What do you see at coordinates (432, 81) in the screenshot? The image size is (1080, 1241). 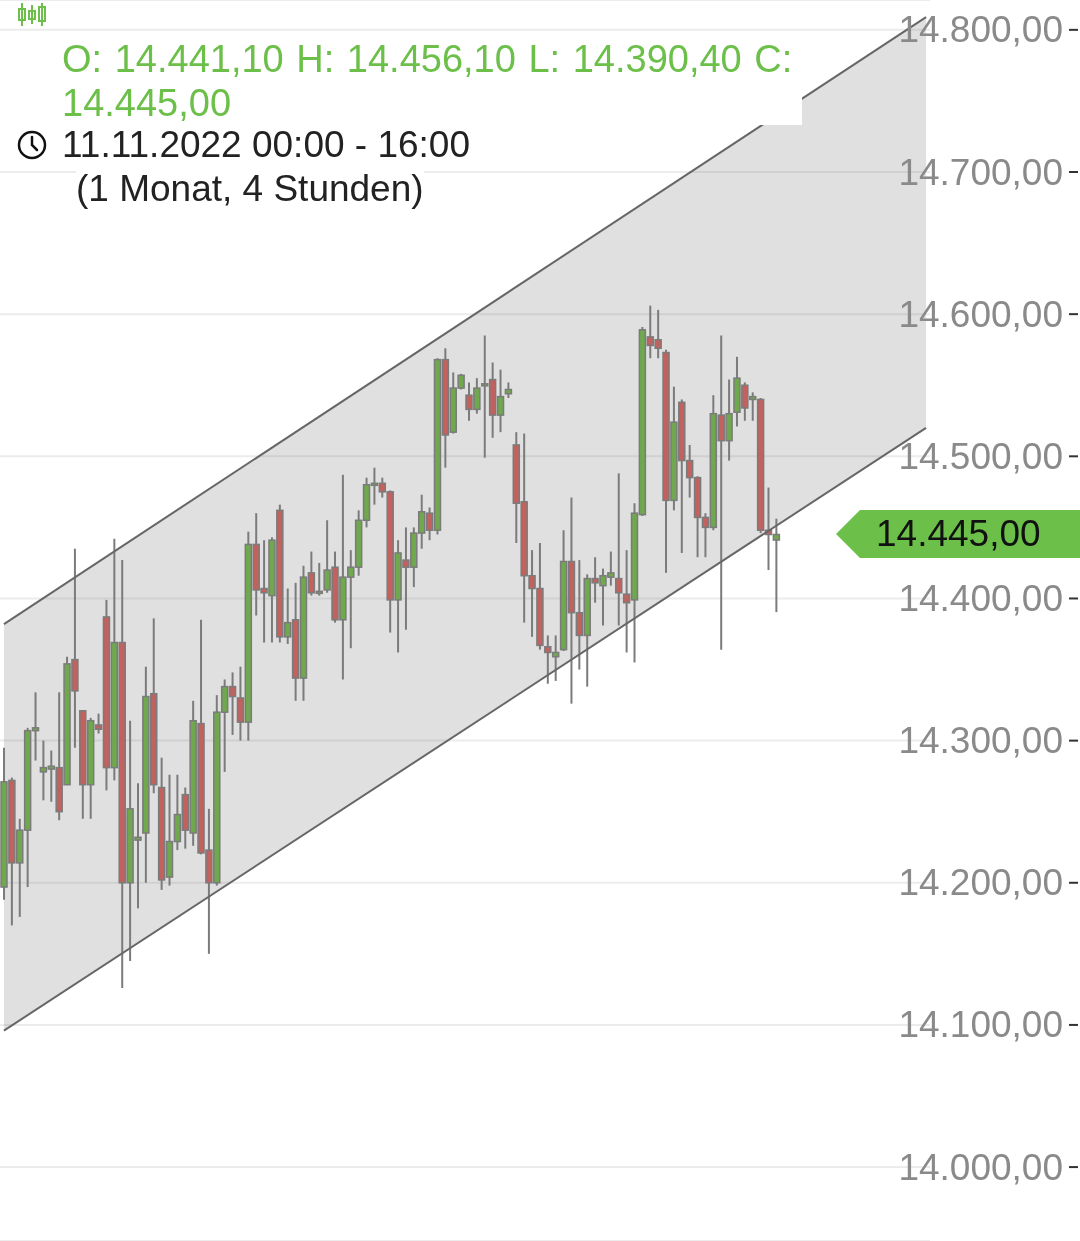 I see `text: O: 14.441,10 H: 14.456,10 L: 14.390,40 C: 14.445,00` at bounding box center [432, 81].